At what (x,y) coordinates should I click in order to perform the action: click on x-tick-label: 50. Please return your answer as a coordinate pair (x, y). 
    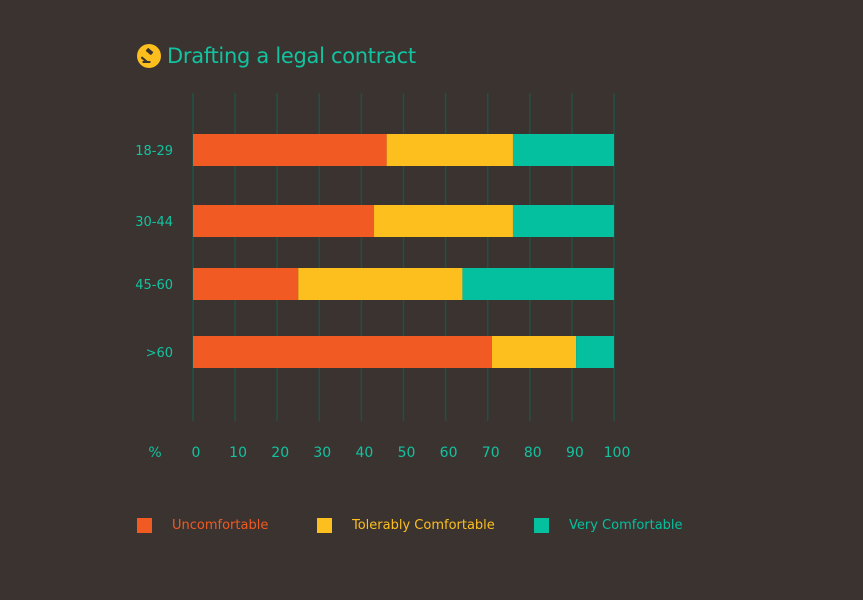
    Looking at the image, I should click on (407, 453).